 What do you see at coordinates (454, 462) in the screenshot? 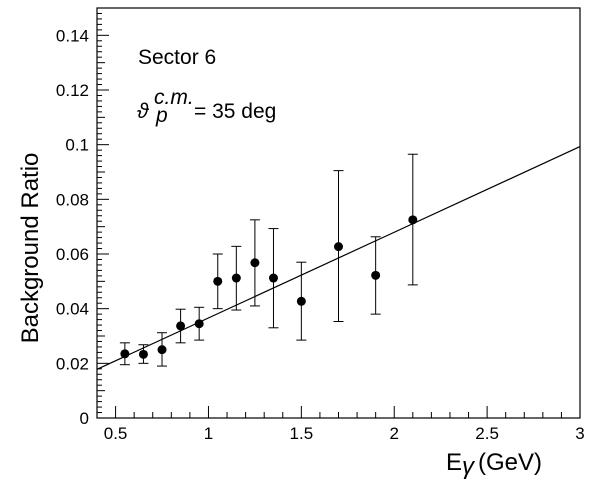
I see `x-axis-title-main: E` at bounding box center [454, 462].